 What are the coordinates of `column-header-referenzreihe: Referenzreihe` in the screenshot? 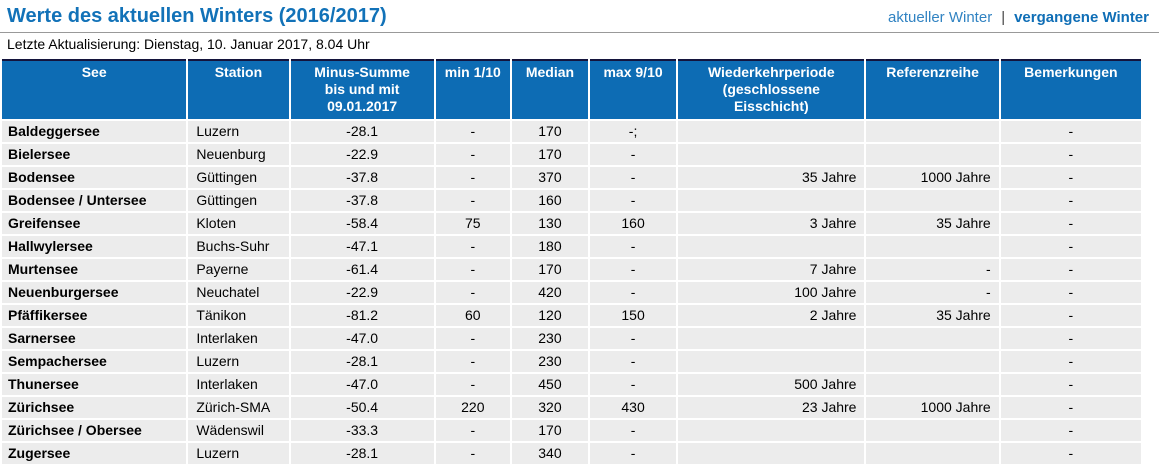 It's located at (932, 89).